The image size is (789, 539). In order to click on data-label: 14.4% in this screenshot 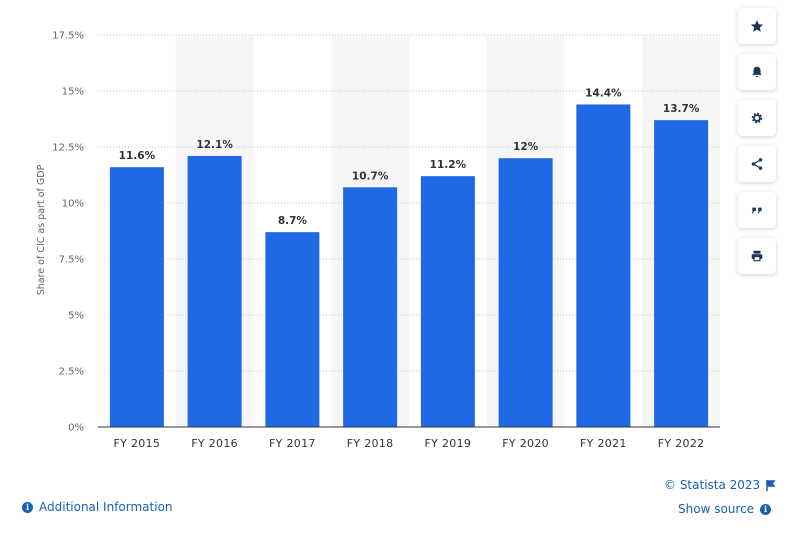, I will do `click(603, 93)`.